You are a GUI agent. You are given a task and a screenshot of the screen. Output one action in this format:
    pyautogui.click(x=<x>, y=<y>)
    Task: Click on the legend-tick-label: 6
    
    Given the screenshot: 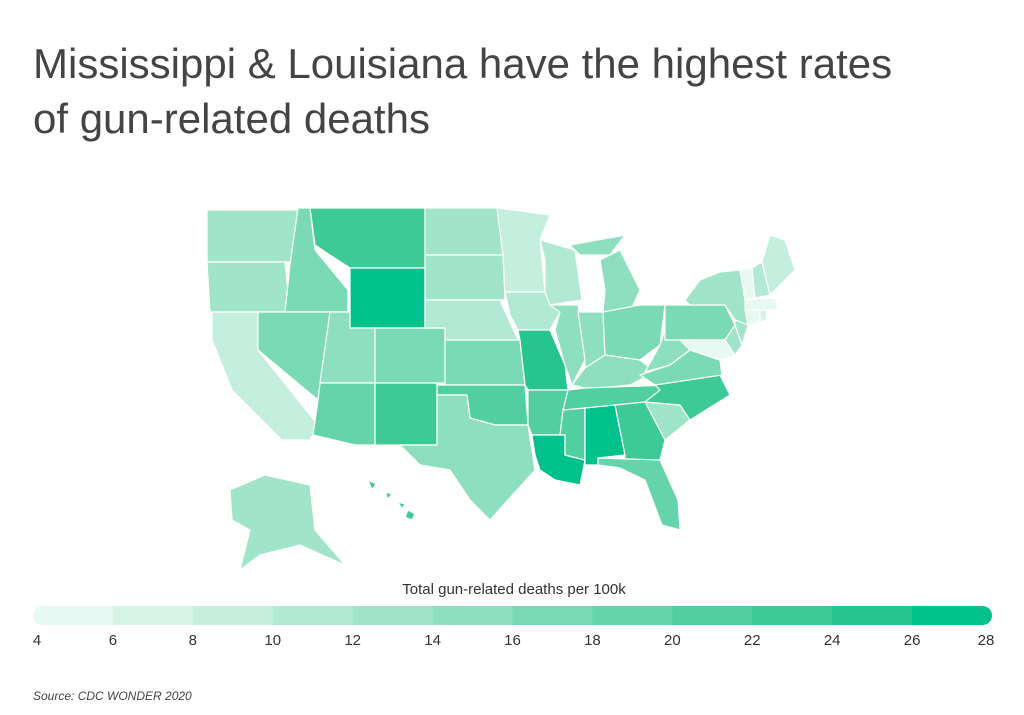 What is the action you would take?
    pyautogui.click(x=113, y=640)
    